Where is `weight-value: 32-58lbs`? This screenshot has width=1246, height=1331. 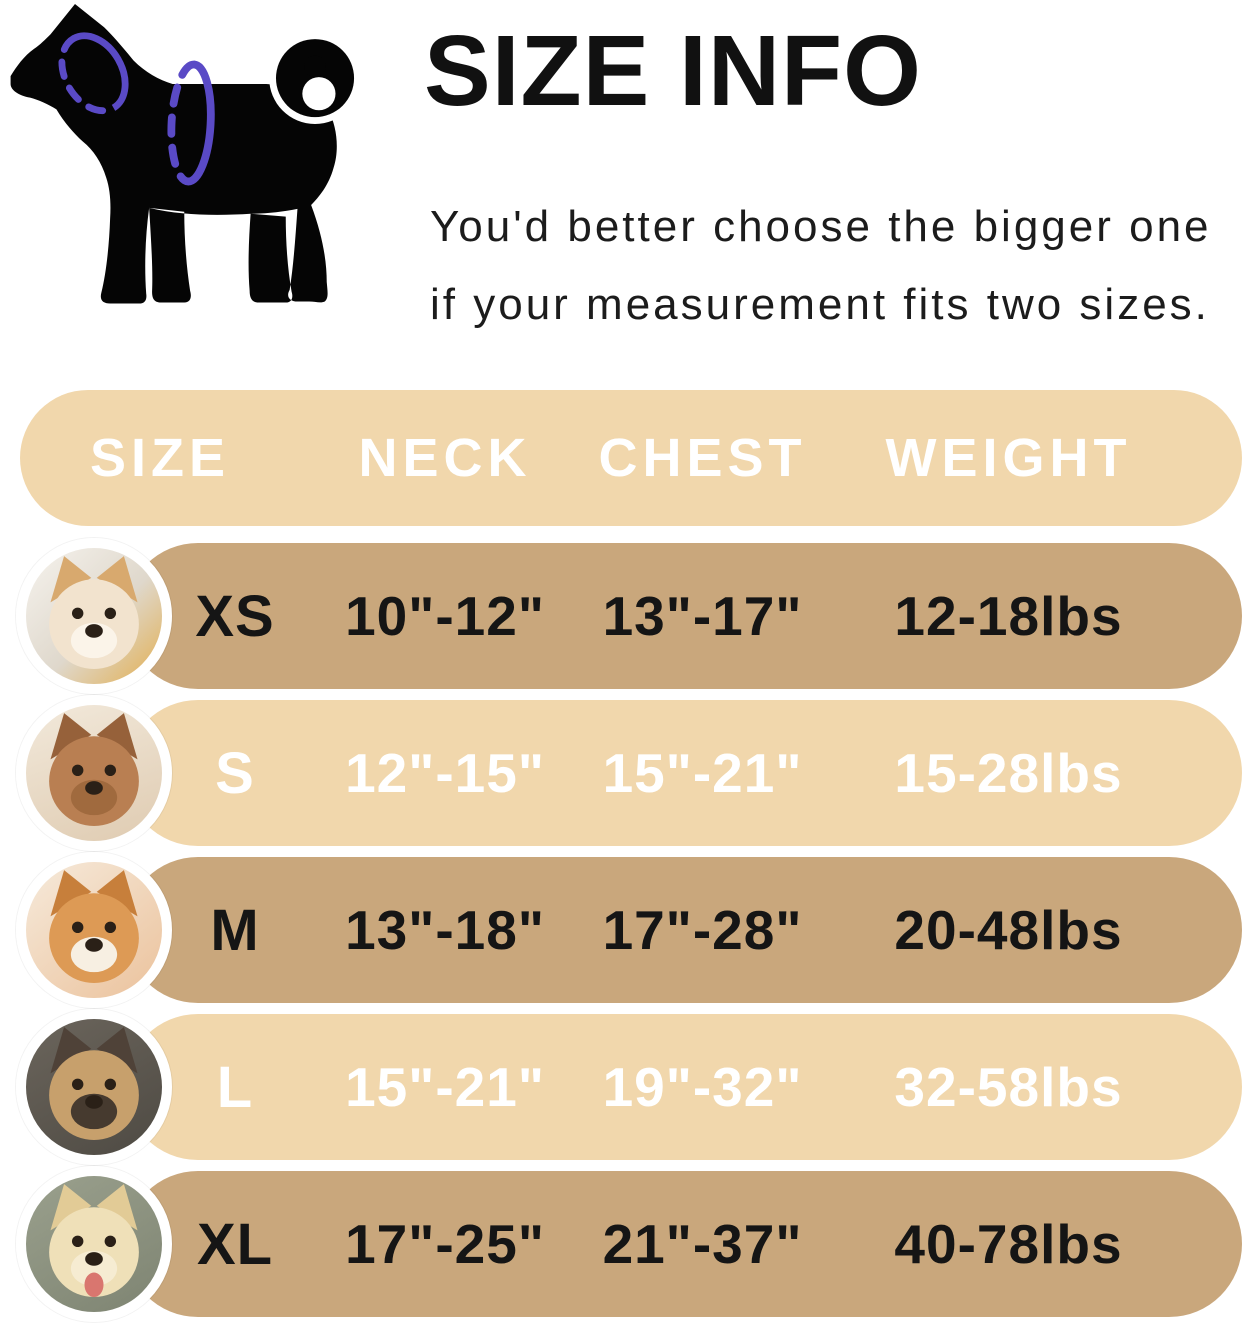
weight-value: 32-58lbs is located at coordinates (1008, 1087).